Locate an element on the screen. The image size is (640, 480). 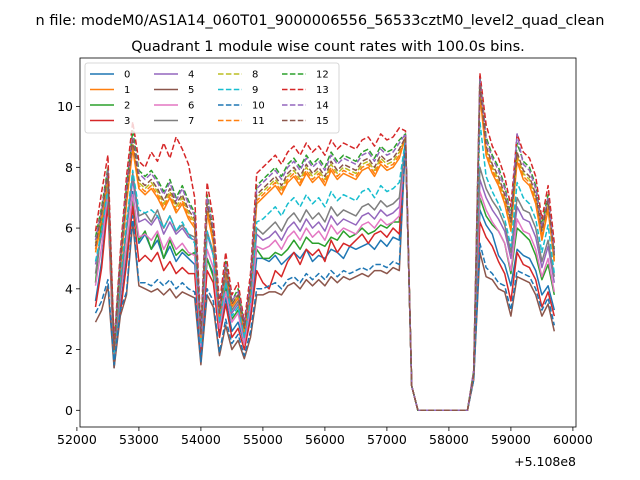
y-tick-label: 4 is located at coordinates (69, 288).